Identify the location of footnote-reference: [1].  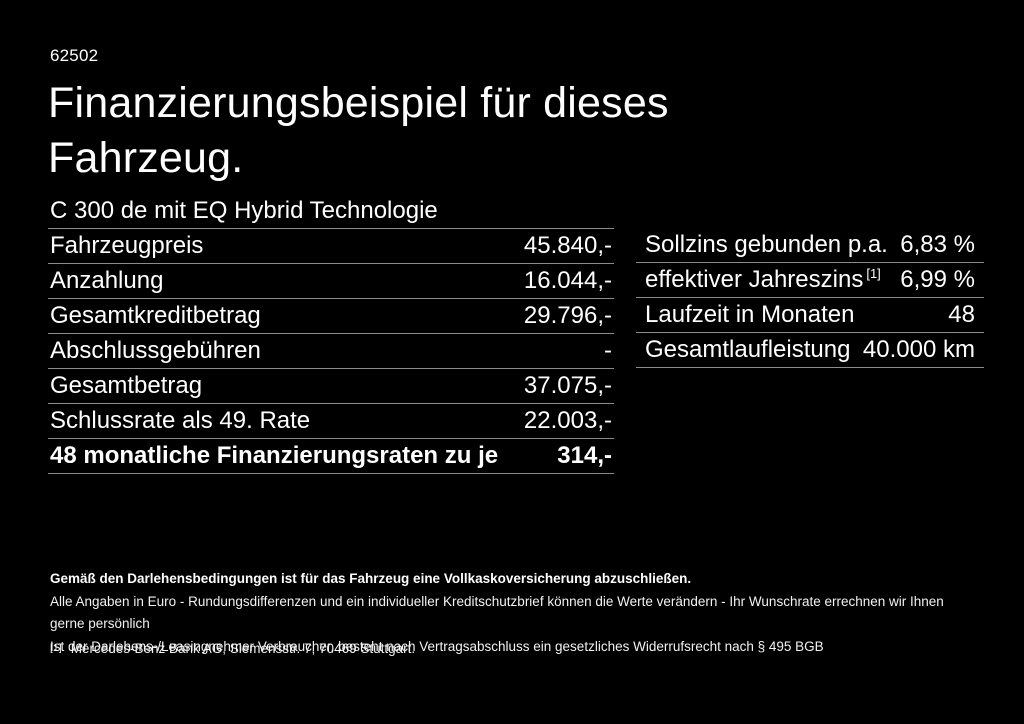
(873, 273).